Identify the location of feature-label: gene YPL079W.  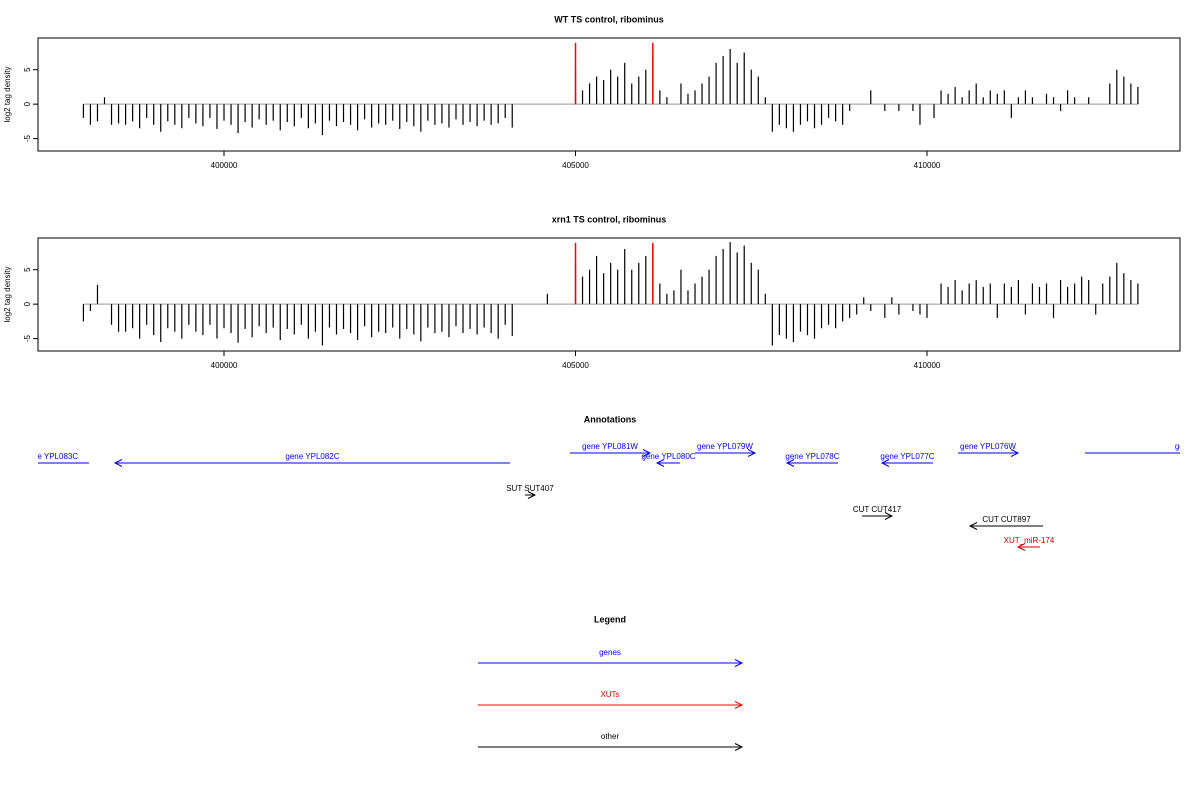
(725, 446).